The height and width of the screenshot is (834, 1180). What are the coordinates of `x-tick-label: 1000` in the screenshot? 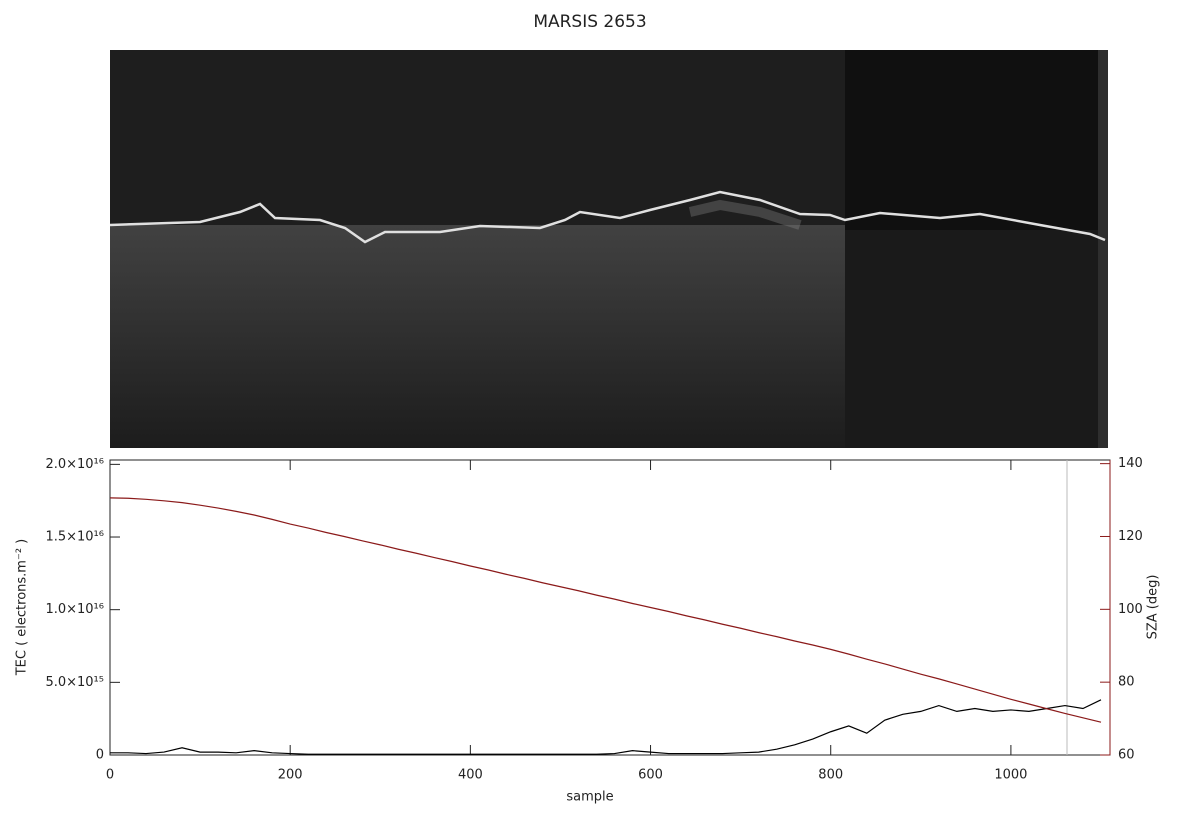 It's located at (1010, 775).